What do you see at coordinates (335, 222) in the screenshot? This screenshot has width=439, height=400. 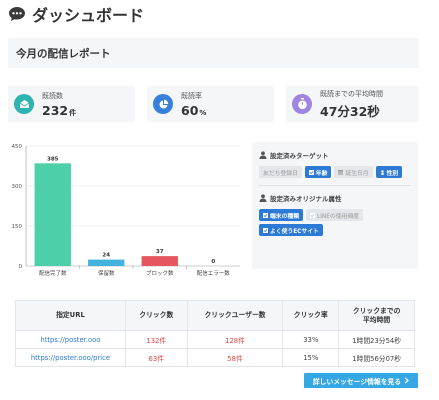 I see `attr-tag-row: 端末の種類 LINEの使用頻度 よく使うECサイト` at bounding box center [335, 222].